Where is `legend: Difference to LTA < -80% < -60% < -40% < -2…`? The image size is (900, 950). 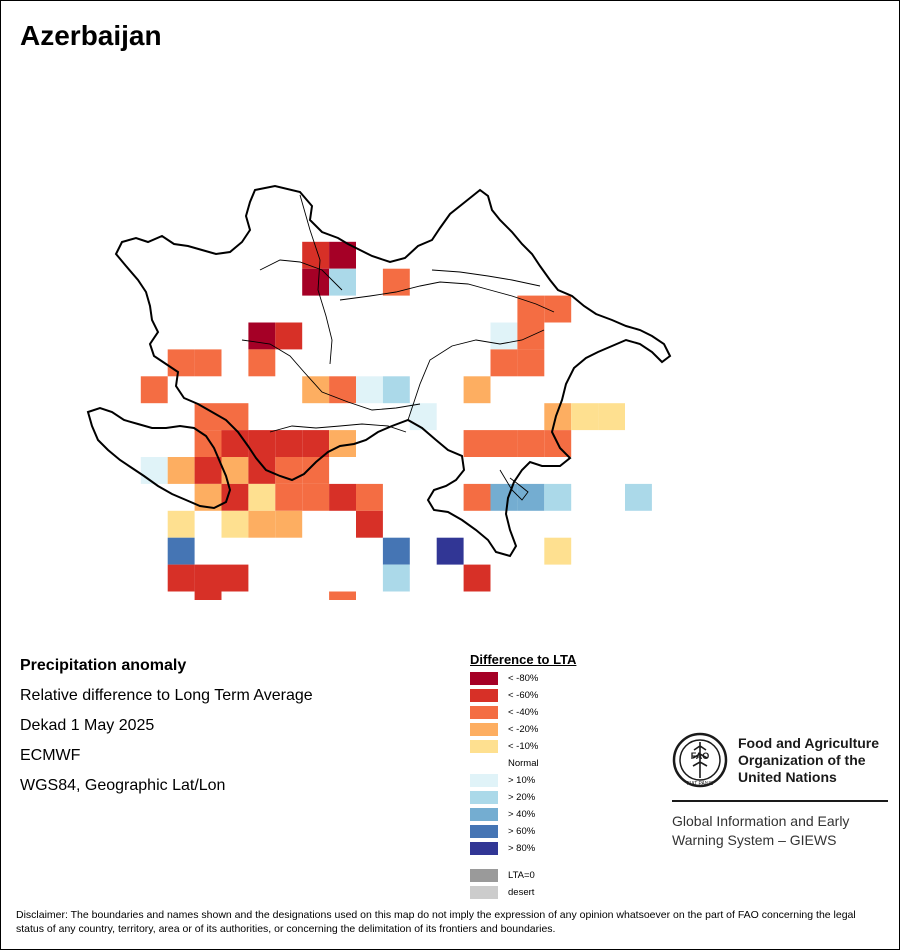 legend: Difference to LTA < -80% < -60% < -40% < -2… is located at coordinates (523, 776).